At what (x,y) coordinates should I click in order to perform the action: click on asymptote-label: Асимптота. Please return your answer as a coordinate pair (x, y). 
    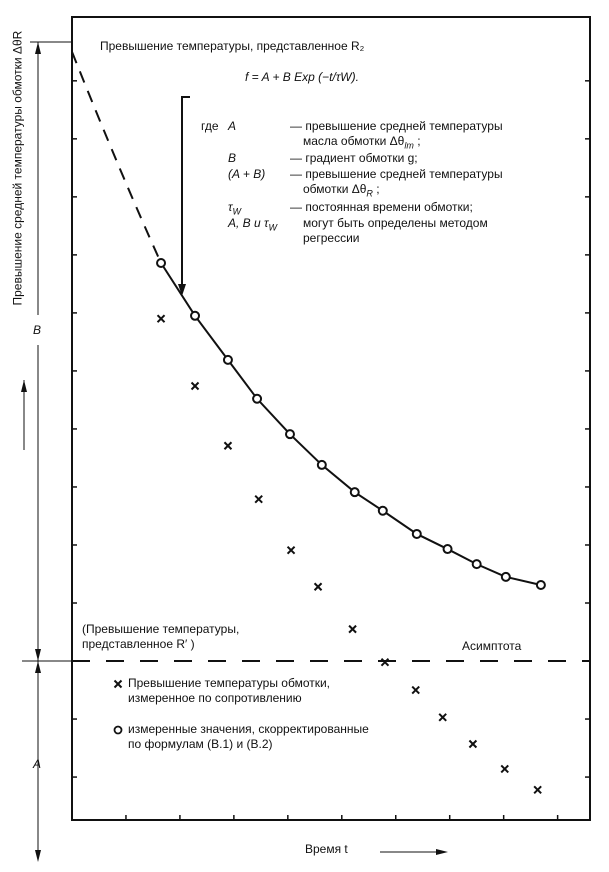
    Looking at the image, I should click on (492, 646).